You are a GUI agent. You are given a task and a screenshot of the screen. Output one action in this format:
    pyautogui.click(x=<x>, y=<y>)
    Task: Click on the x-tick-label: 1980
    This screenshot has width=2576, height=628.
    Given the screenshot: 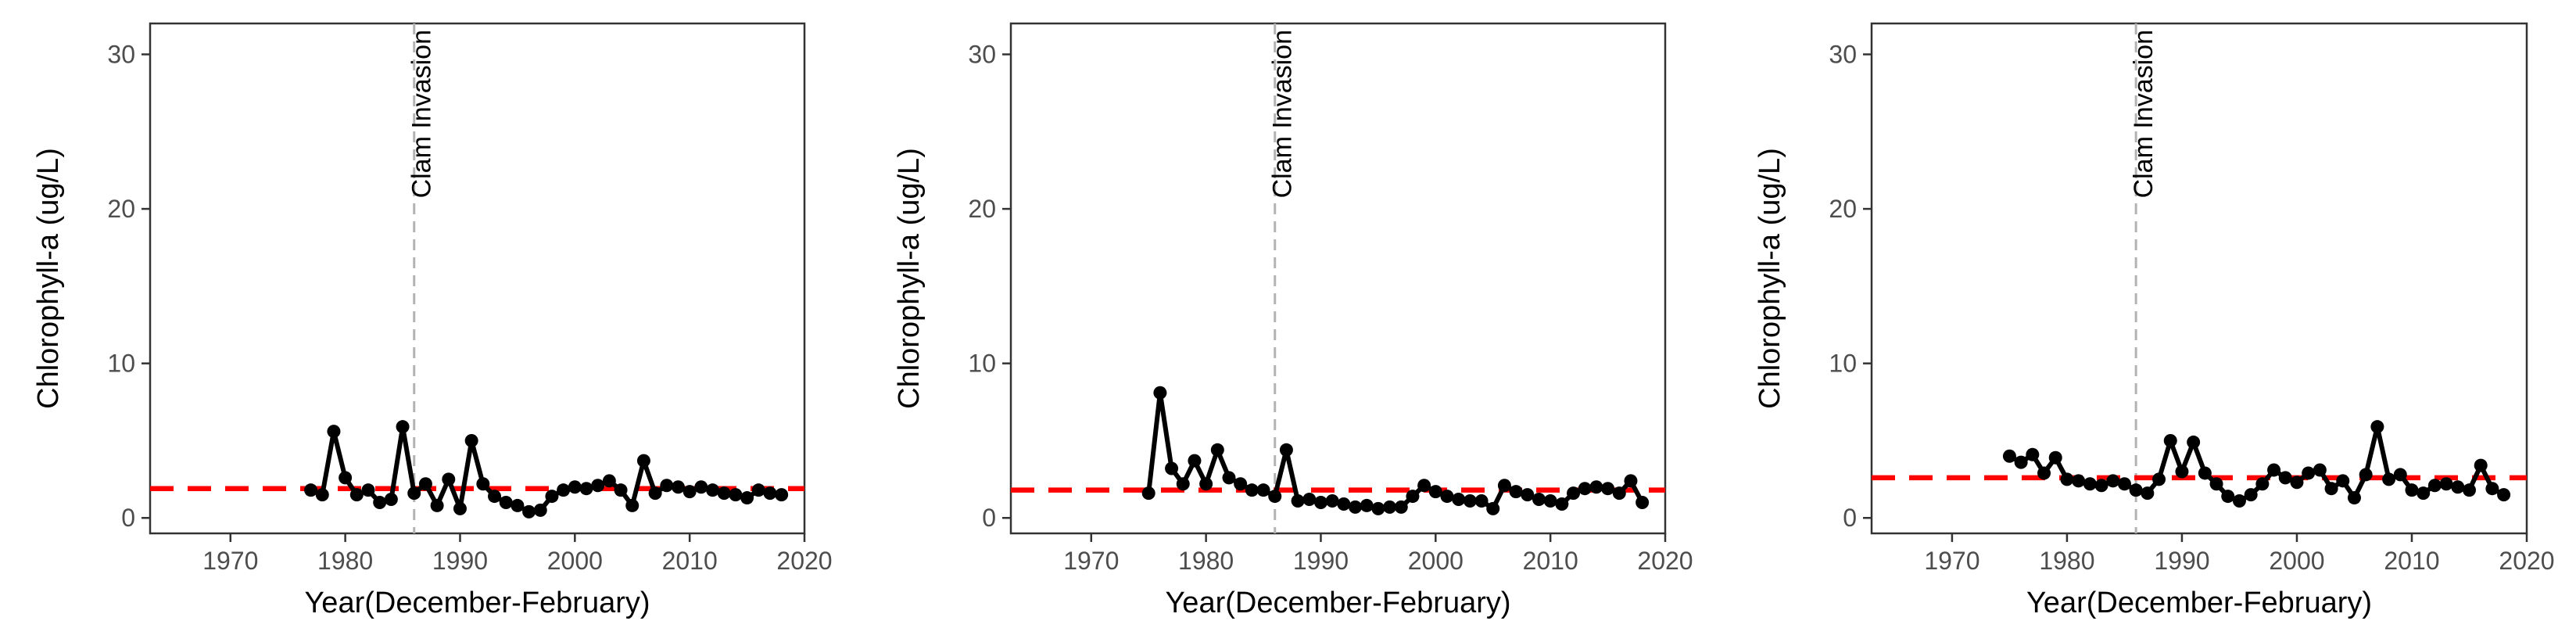 What is the action you would take?
    pyautogui.click(x=2066, y=561)
    